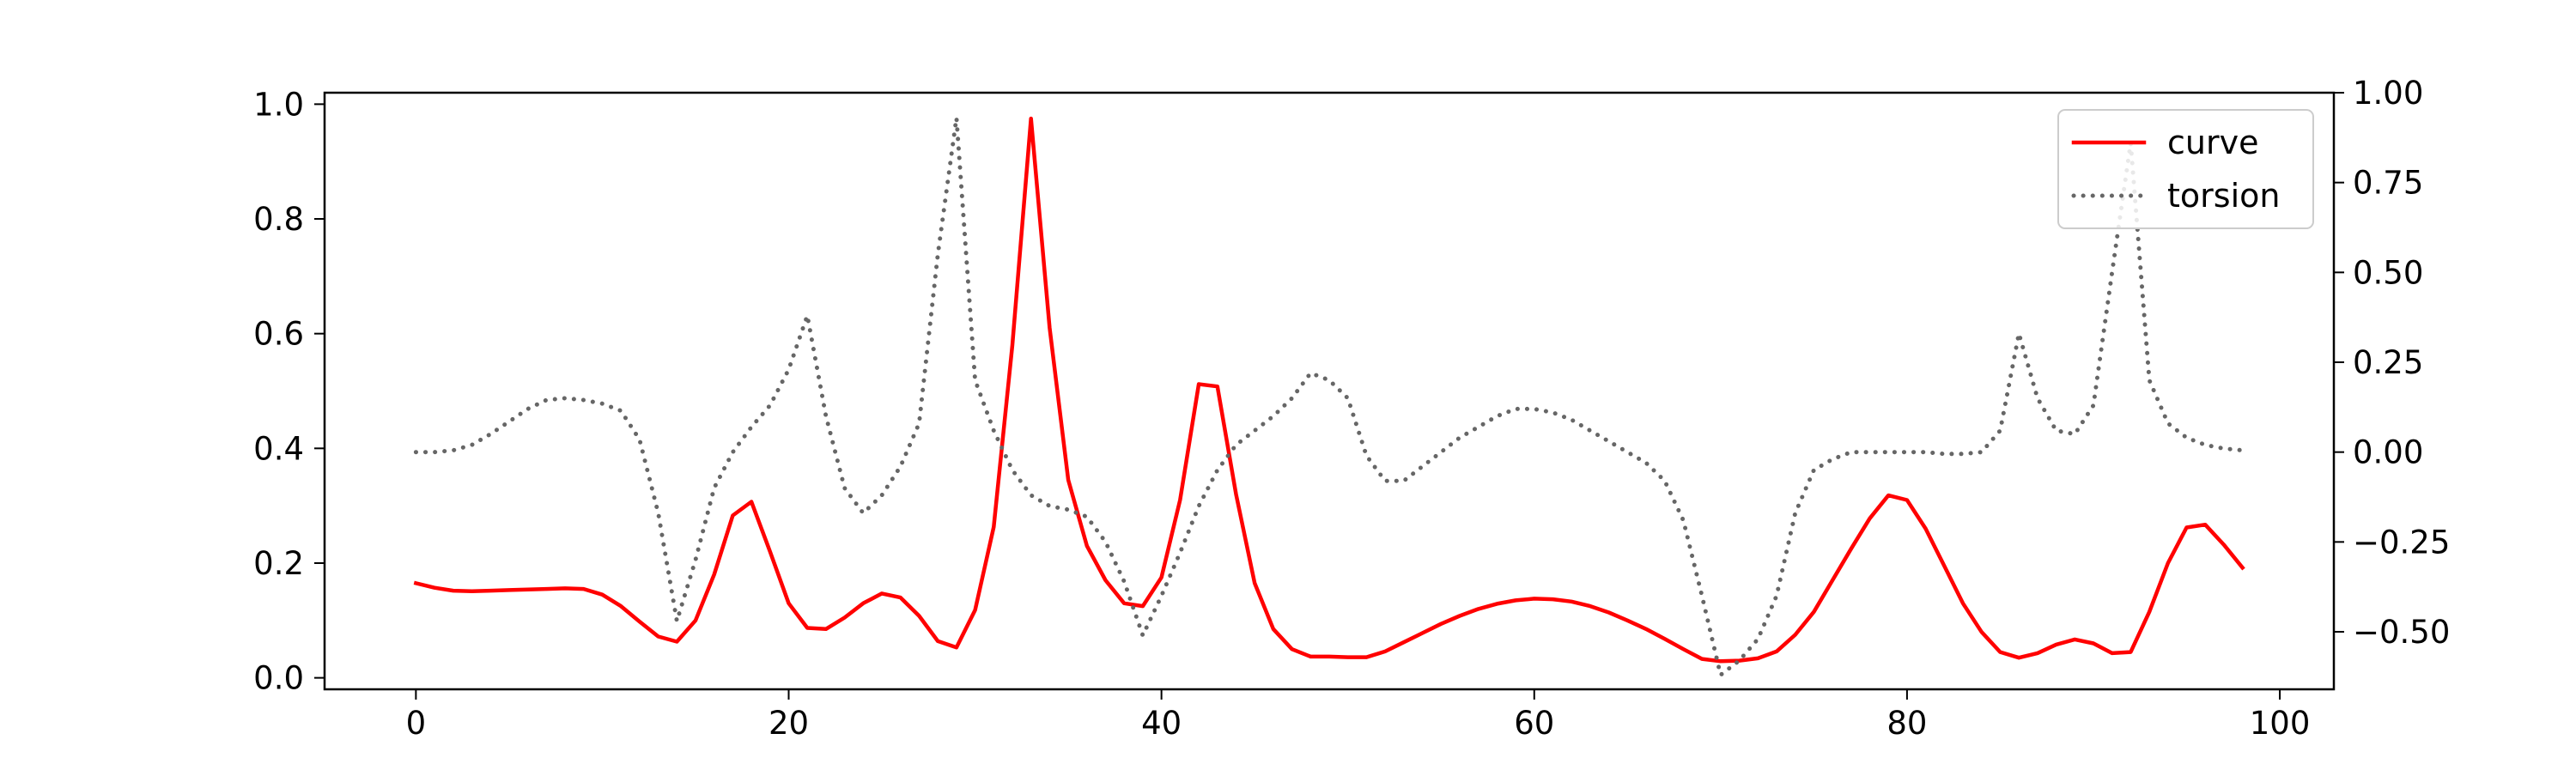 This screenshot has width=2576, height=776. Describe the element at coordinates (2388, 93) in the screenshot. I see `y2-tick-label: 1.00` at that location.